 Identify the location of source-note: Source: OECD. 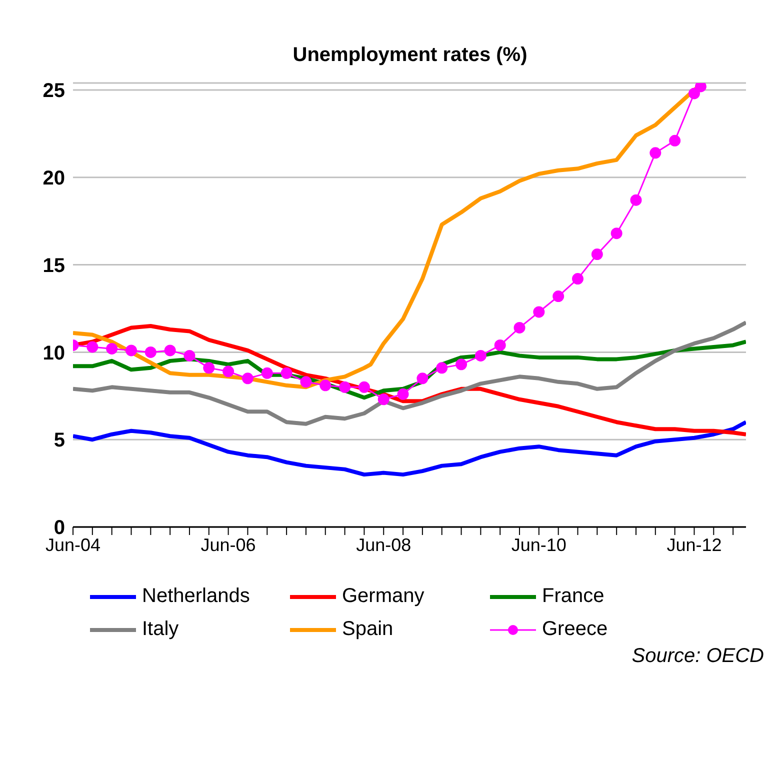
(697, 656).